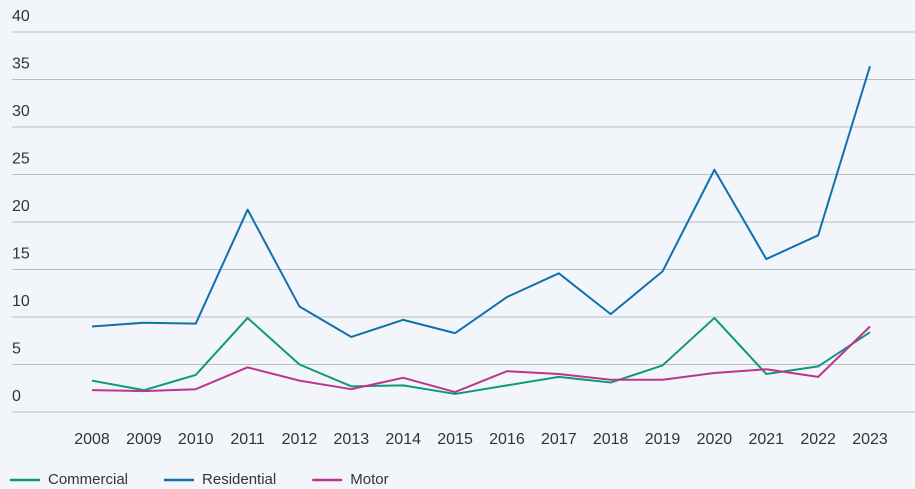 This screenshot has height=489, width=915. I want to click on x-tick-label: 2022, so click(818, 439).